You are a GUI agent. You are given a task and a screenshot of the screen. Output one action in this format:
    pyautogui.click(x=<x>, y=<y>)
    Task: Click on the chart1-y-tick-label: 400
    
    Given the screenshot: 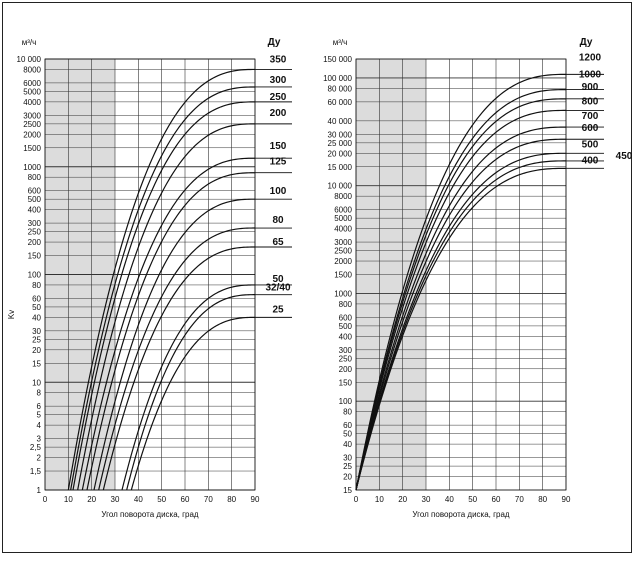 What is the action you would take?
    pyautogui.click(x=35, y=210)
    